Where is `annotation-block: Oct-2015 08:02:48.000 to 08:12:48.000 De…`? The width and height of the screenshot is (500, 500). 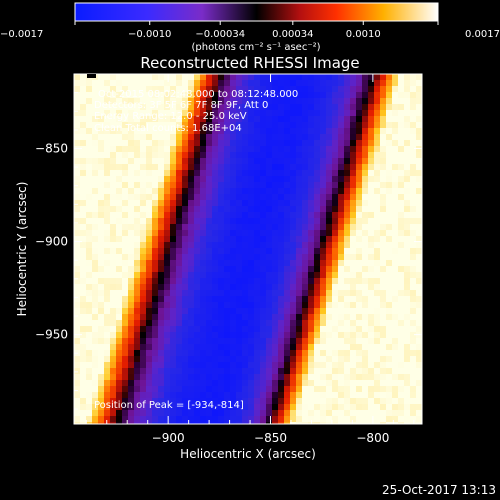 annotation-block: Oct-2015 08:02:48.000 to 08:12:48.000 De… is located at coordinates (196, 111).